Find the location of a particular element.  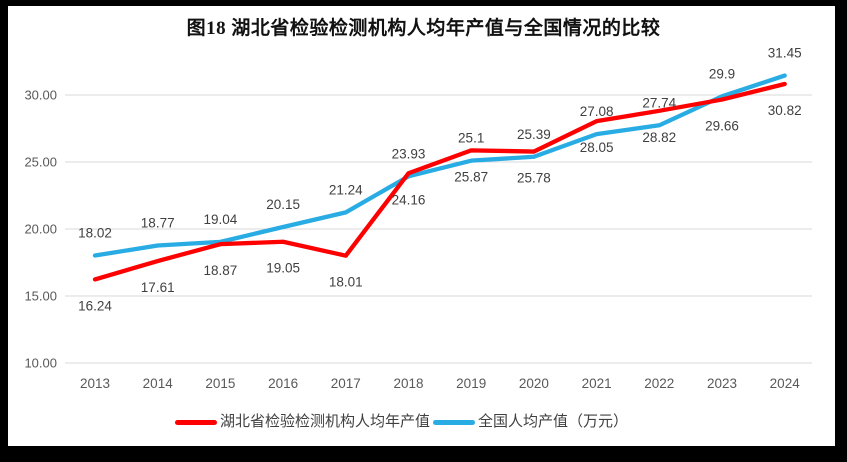

national-data-label: 29.9 is located at coordinates (722, 73).